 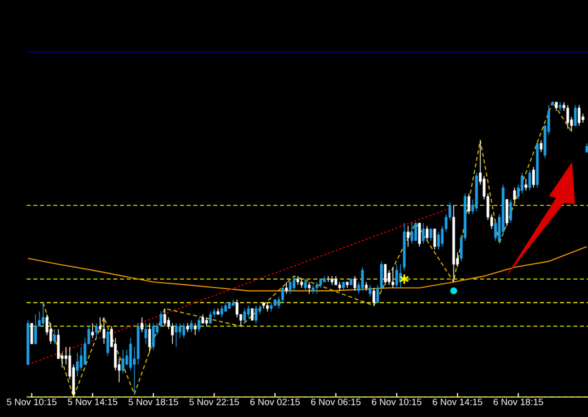 I want to click on x-tick-label: 5 Nov 18:15, so click(x=153, y=402).